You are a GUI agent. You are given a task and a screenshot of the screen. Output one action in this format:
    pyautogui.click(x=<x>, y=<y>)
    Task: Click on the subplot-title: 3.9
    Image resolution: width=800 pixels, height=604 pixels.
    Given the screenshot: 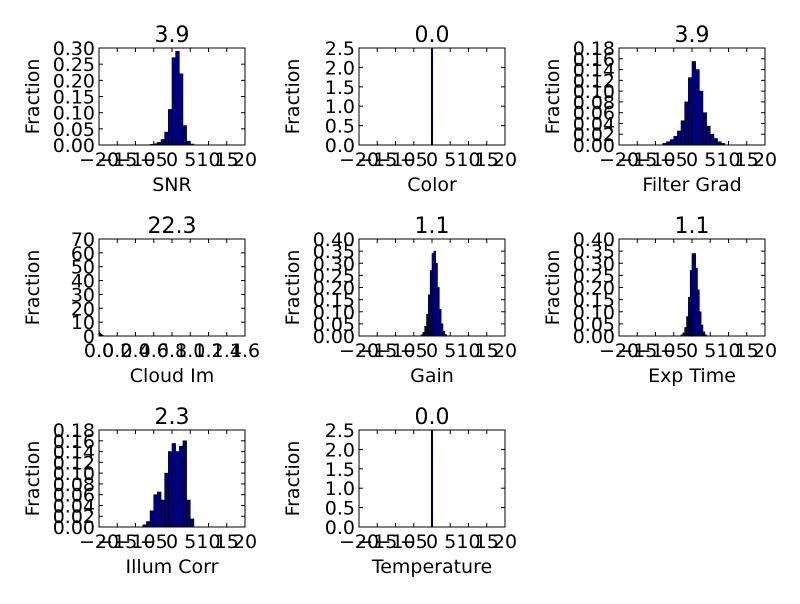 What is the action you would take?
    pyautogui.click(x=692, y=35)
    